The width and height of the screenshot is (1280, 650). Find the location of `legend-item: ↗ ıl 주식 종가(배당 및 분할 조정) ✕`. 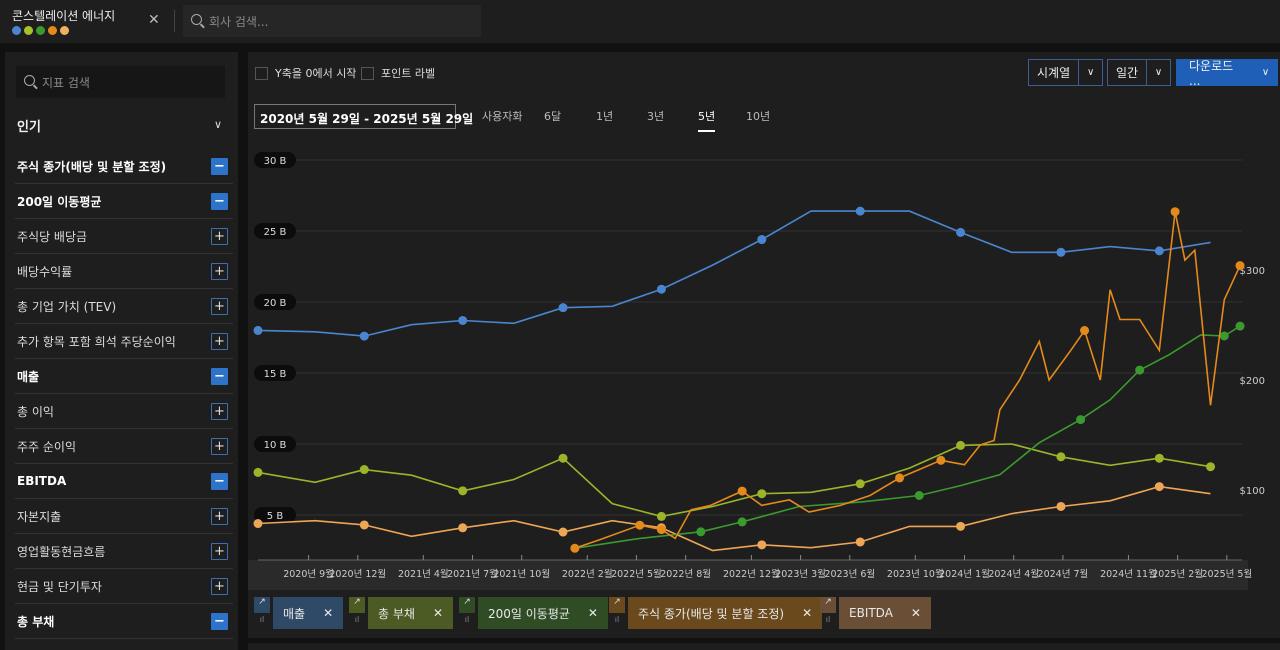

legend-item: ↗ ıl 주식 종가(배당 및 분할 조정) ✕ is located at coordinates (716, 613).